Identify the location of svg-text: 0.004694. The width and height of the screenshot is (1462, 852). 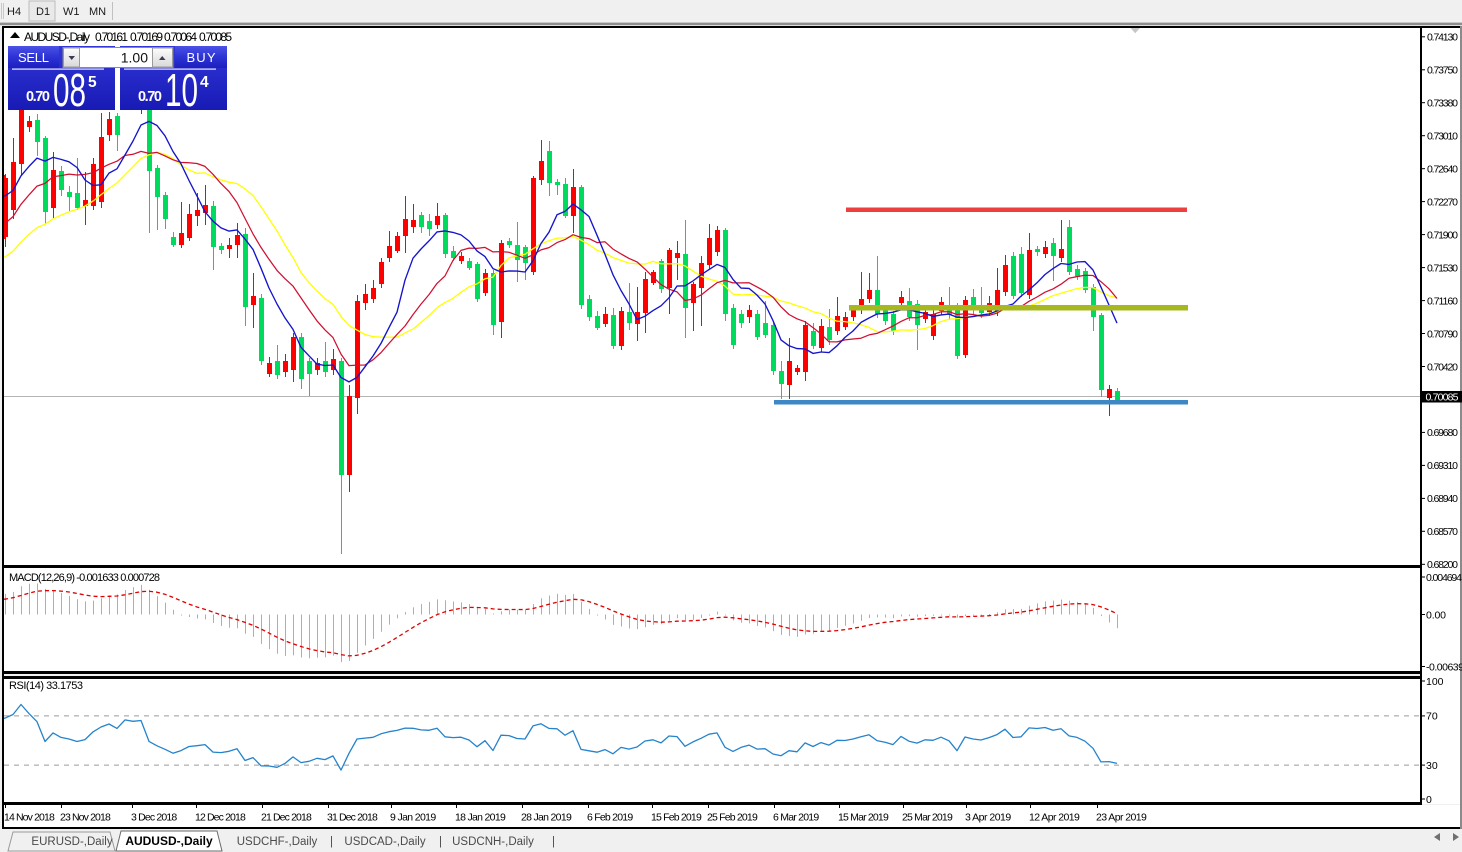
(1444, 578).